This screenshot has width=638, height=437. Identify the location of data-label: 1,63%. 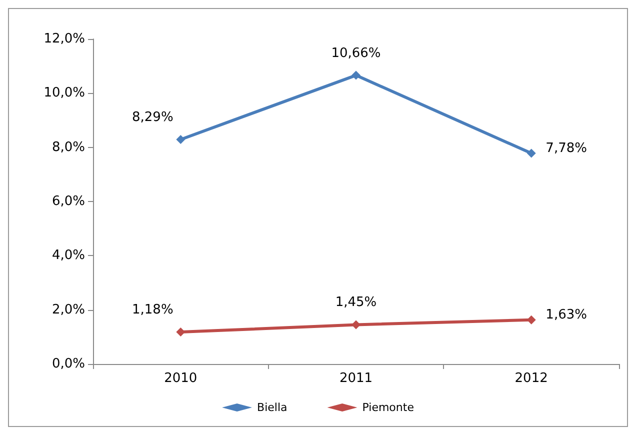
(566, 314).